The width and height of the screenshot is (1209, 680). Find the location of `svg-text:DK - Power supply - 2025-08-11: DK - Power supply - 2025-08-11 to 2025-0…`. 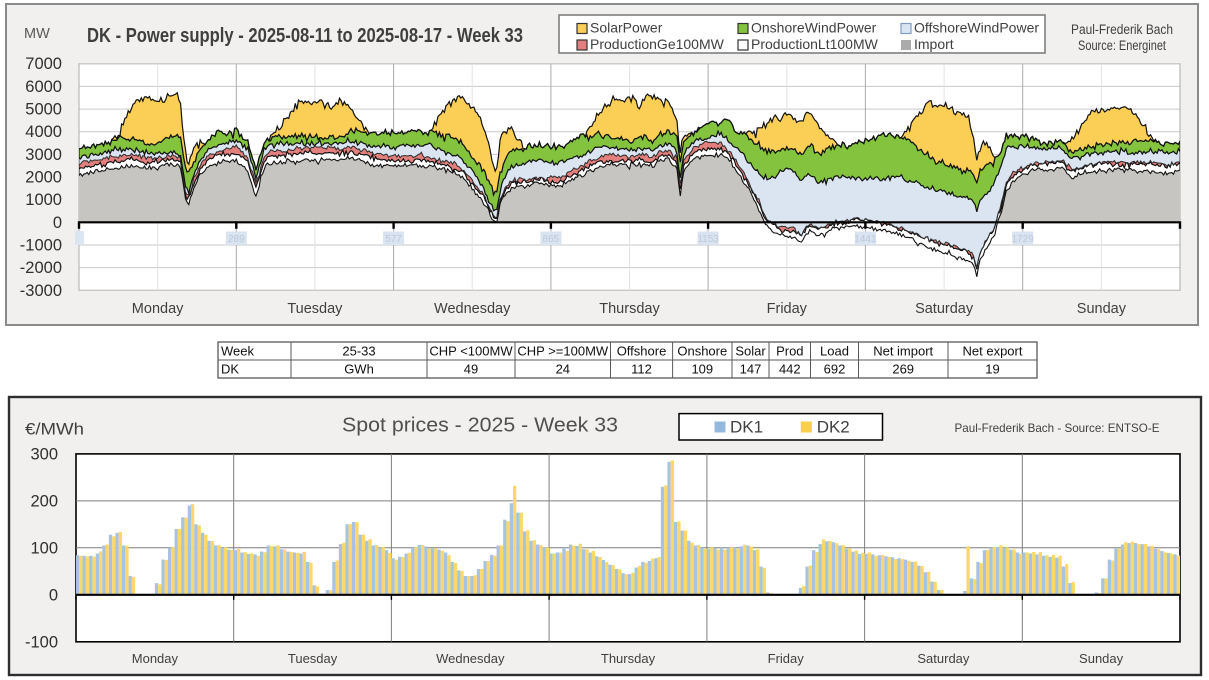

svg-text:DK - Power supply - 2025-08-11: DK - Power supply - 2025-08-11 to 2025-0… is located at coordinates (305, 36).